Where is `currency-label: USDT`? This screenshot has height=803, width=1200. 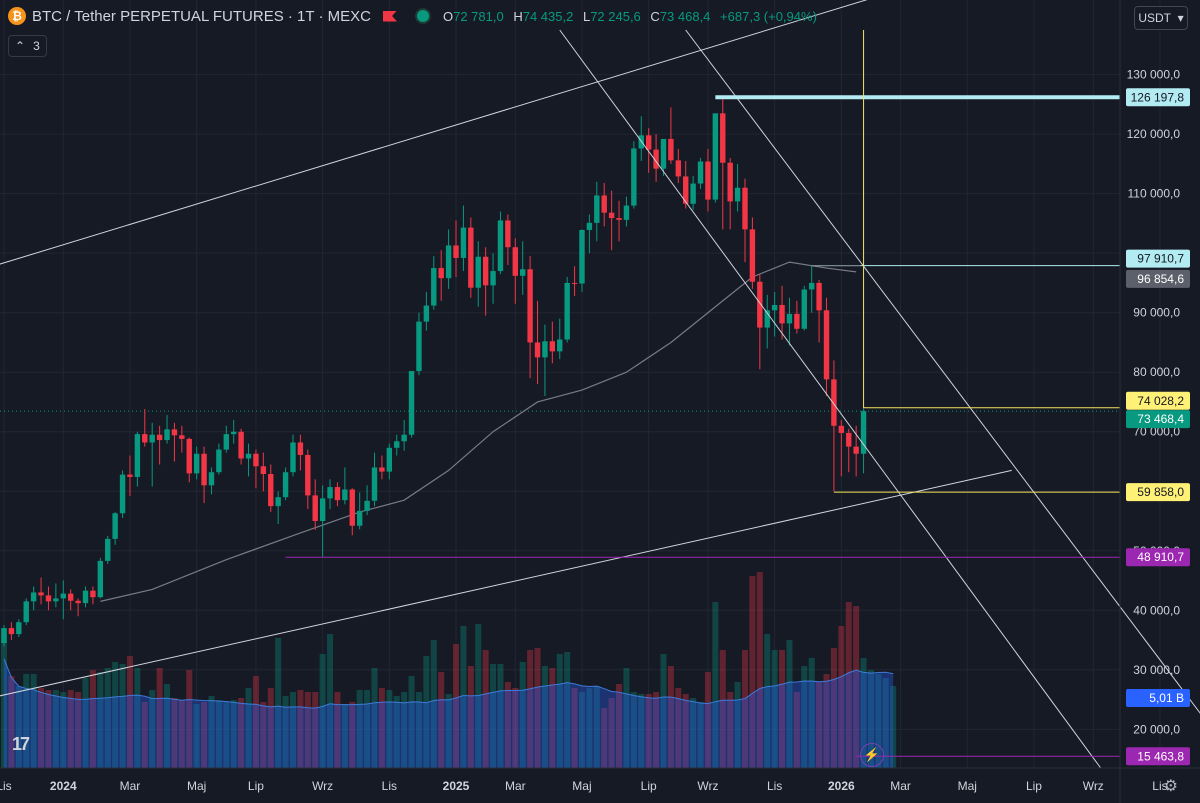
currency-label: USDT is located at coordinates (1154, 18).